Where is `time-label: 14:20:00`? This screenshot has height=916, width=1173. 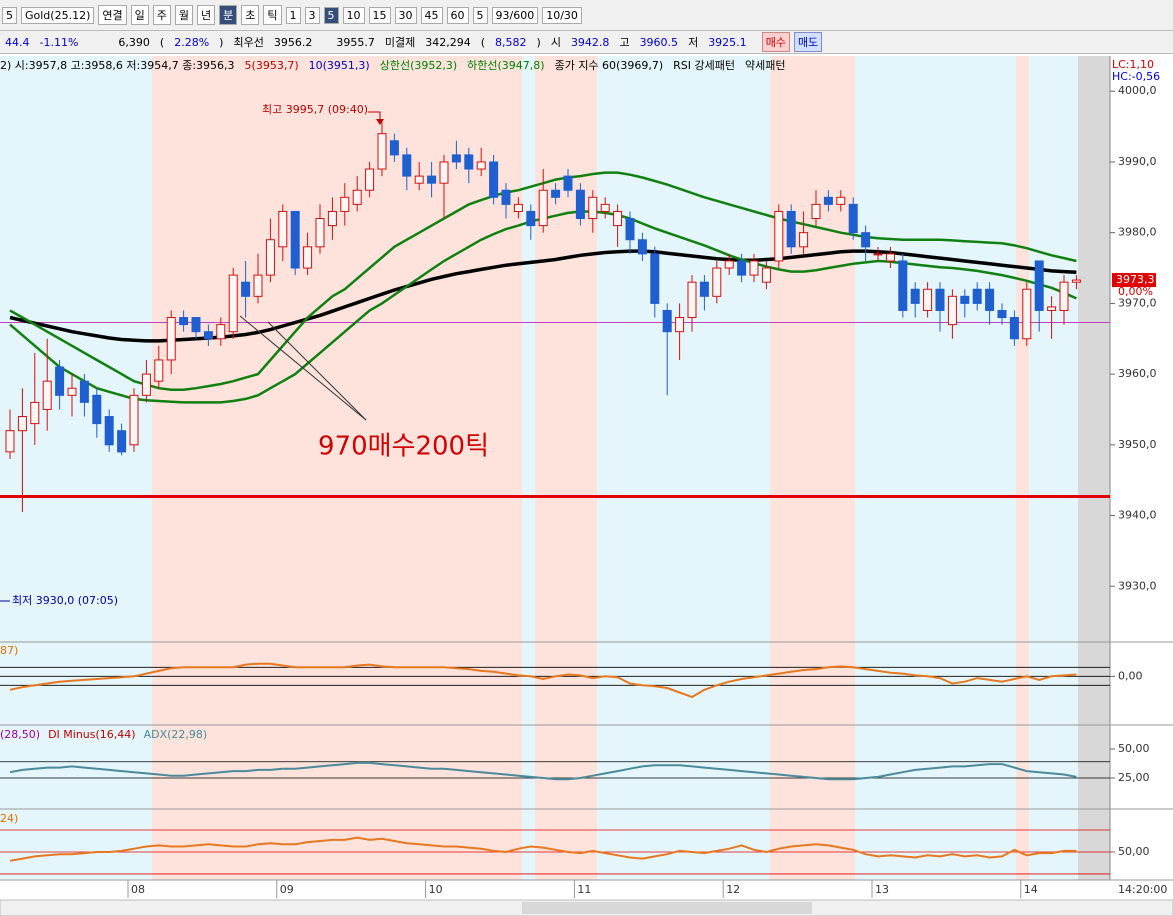
time-label: 14:20:00 is located at coordinates (1142, 889).